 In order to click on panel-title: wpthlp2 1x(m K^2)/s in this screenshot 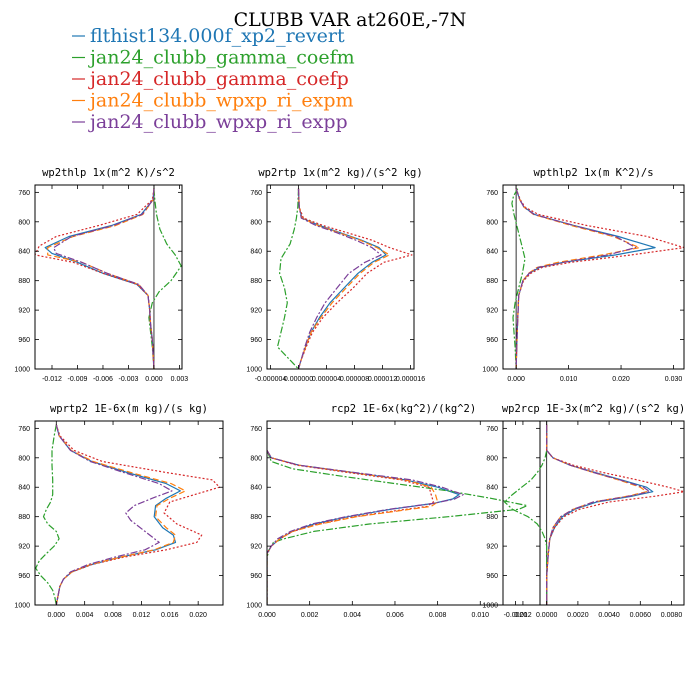, I will do `click(593, 173)`.